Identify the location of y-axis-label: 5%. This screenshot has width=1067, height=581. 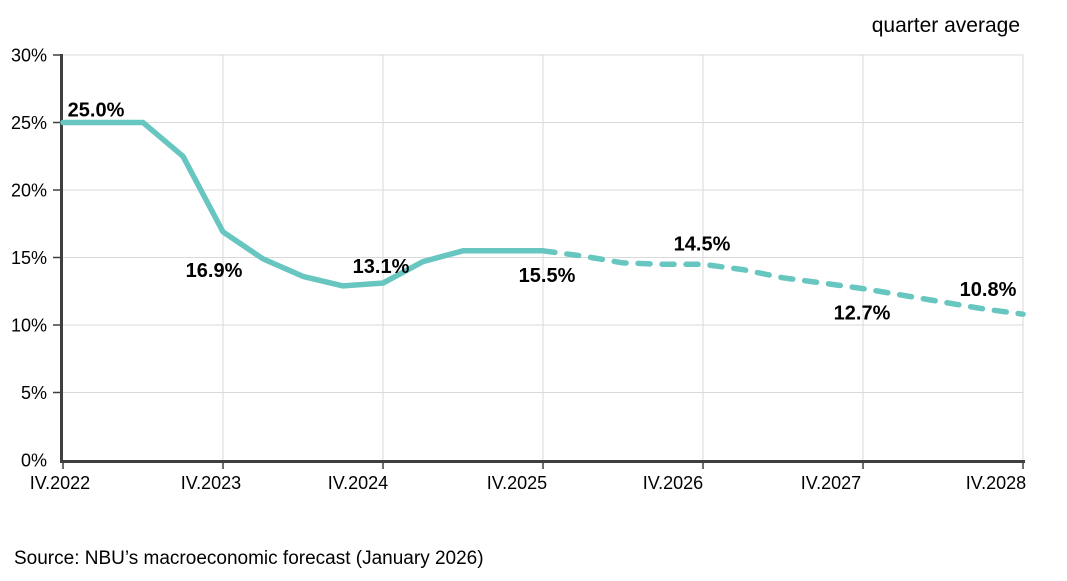
(34, 393).